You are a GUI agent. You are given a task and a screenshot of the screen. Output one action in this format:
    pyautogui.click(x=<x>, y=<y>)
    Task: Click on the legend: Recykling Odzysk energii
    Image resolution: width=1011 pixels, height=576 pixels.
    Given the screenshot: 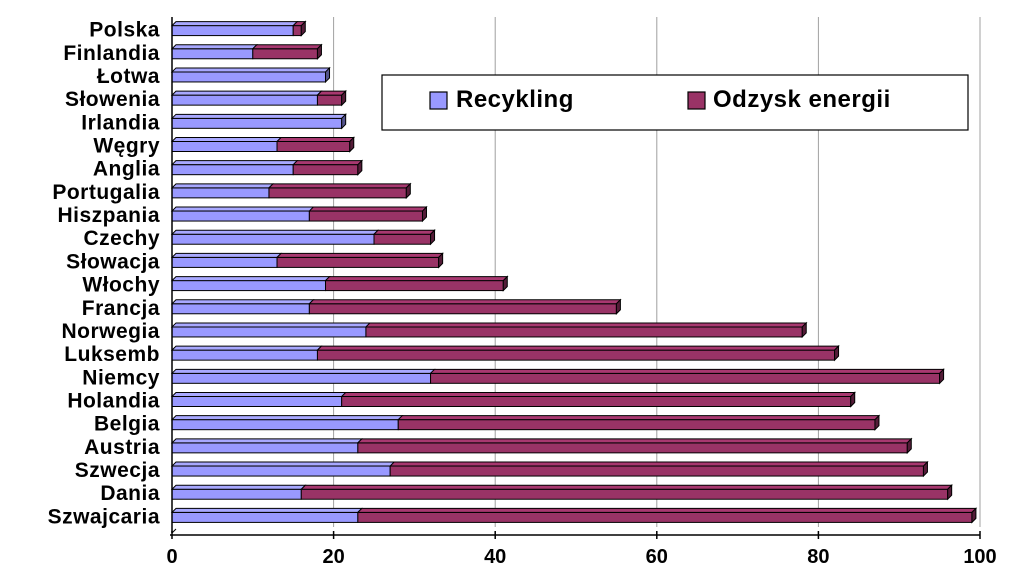 What is the action you would take?
    pyautogui.click(x=675, y=102)
    